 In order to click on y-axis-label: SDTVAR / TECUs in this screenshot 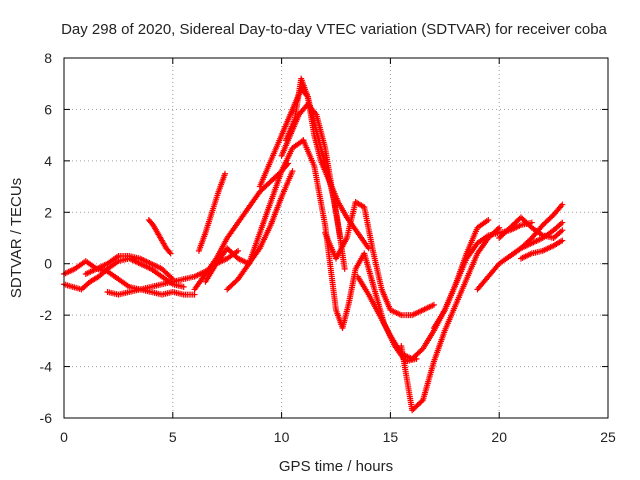, I will do `click(16, 238)`.